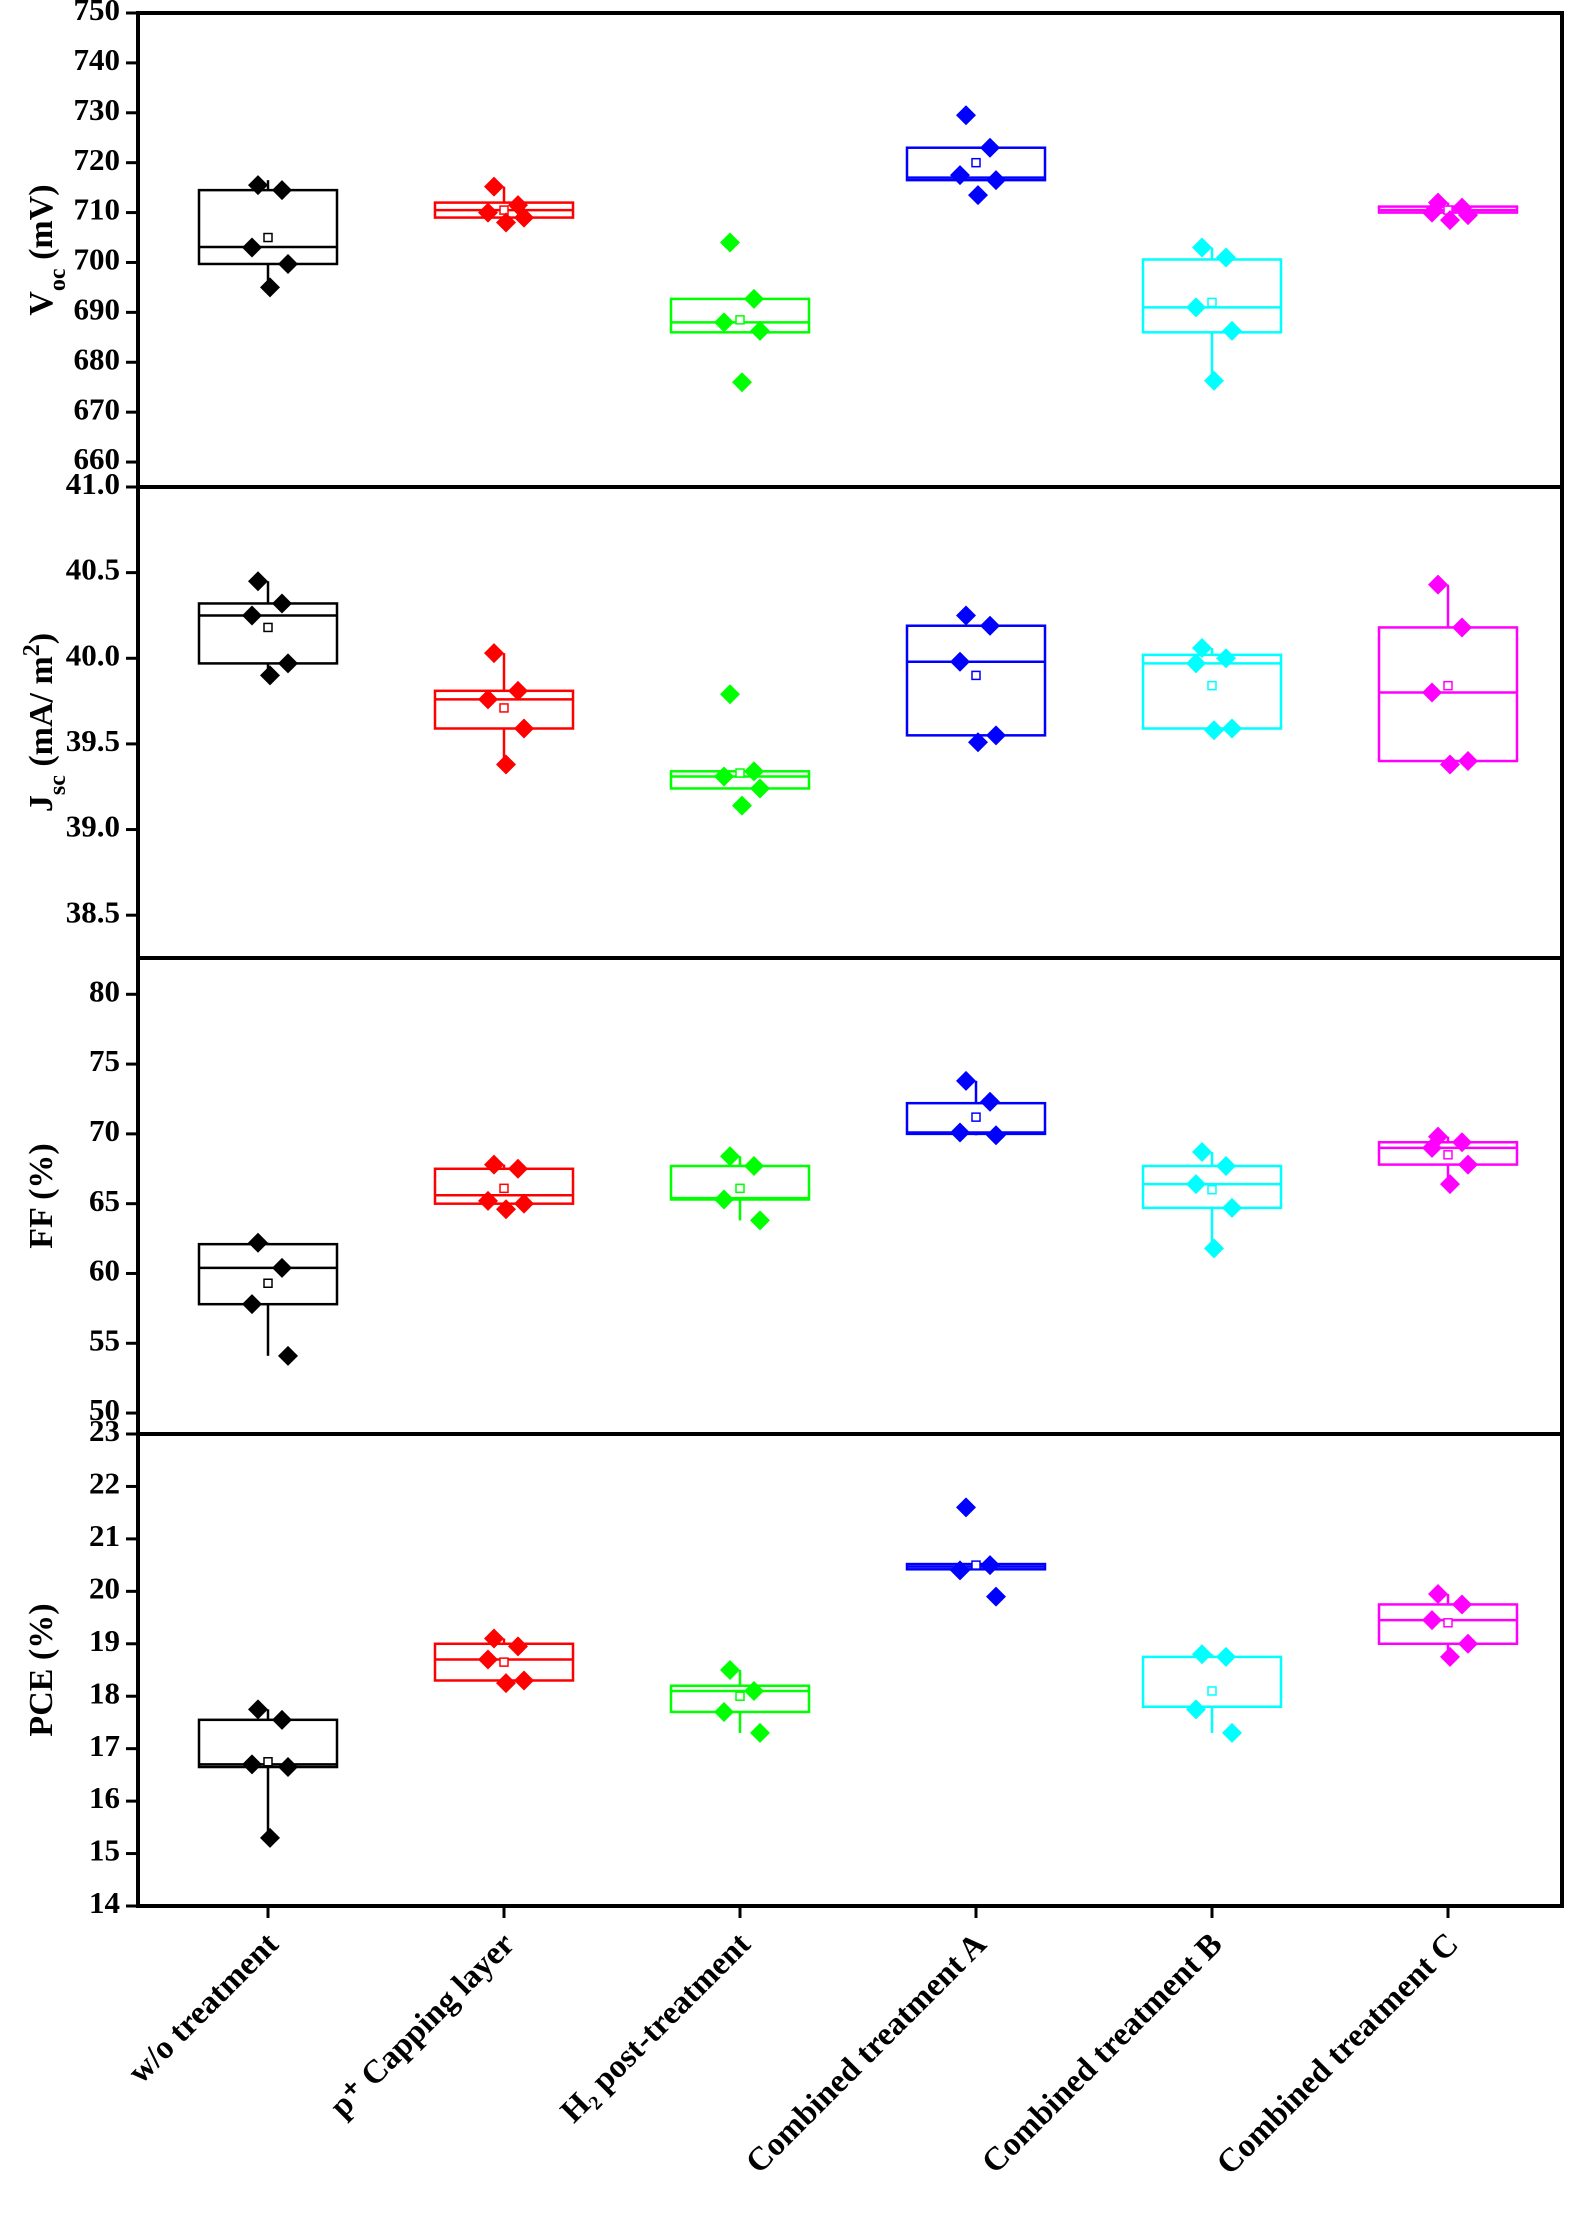  I want to click on y-axis-label: FF (%), so click(41, 1195).